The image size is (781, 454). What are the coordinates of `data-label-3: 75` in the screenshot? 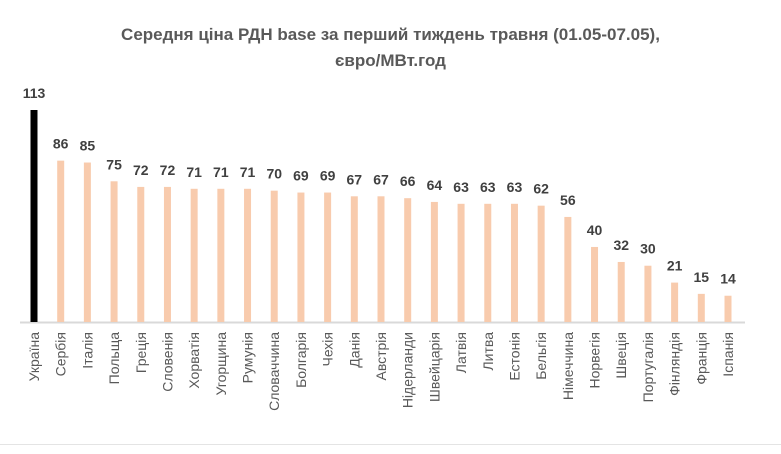 It's located at (114, 164).